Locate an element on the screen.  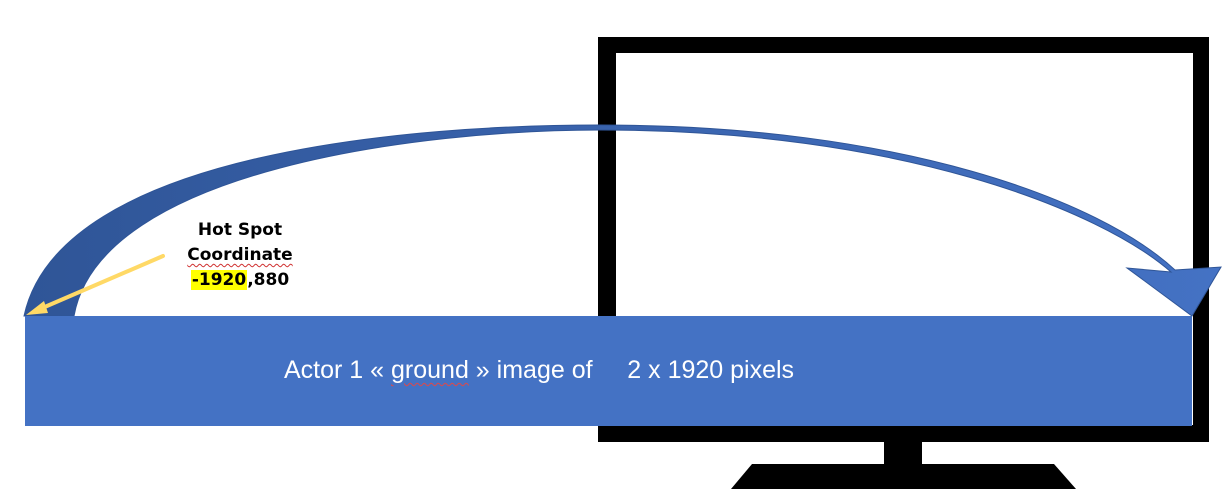
monitor-neck is located at coordinates (903, 453).